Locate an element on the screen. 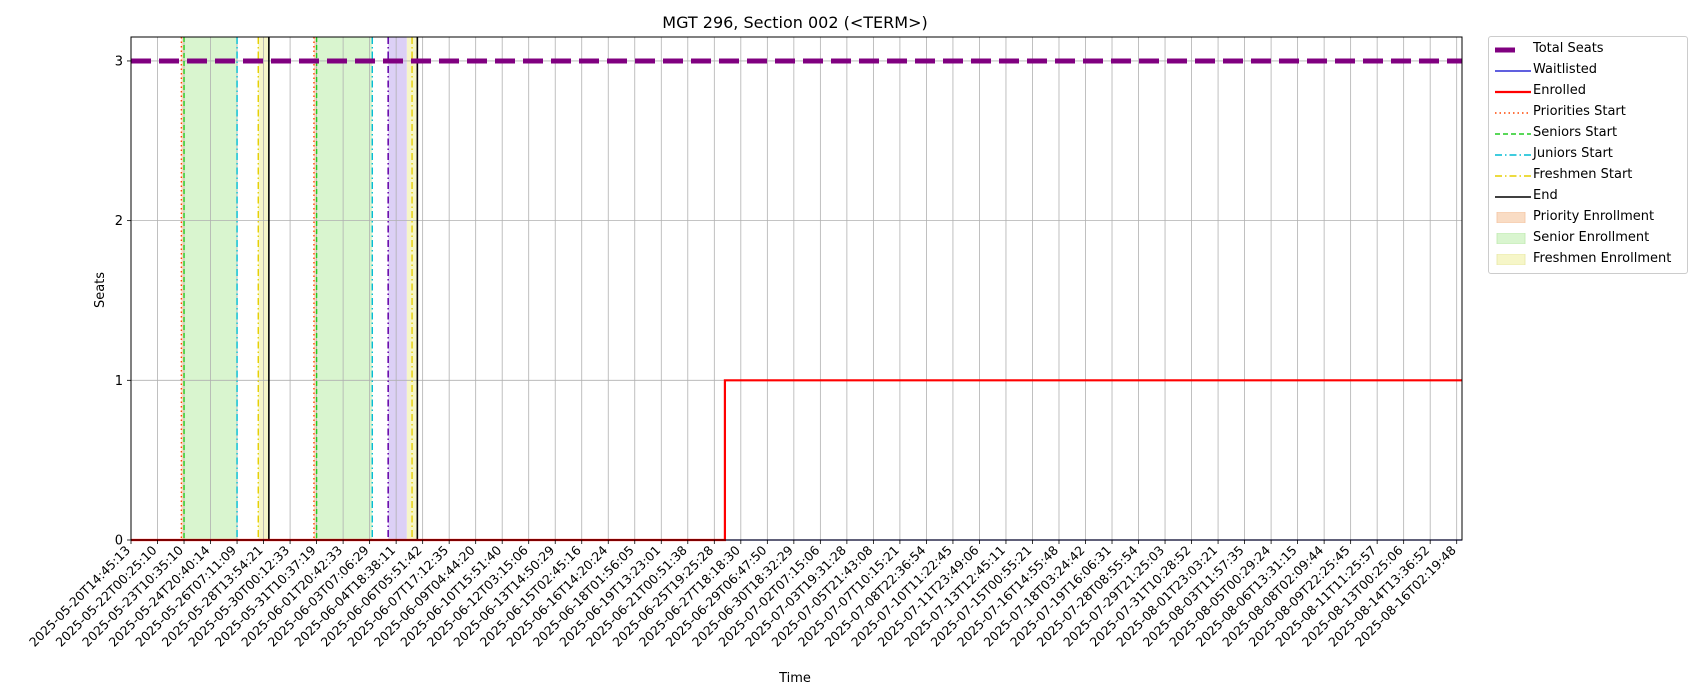  legend-label: Freshmen Enrollment is located at coordinates (1602, 258).